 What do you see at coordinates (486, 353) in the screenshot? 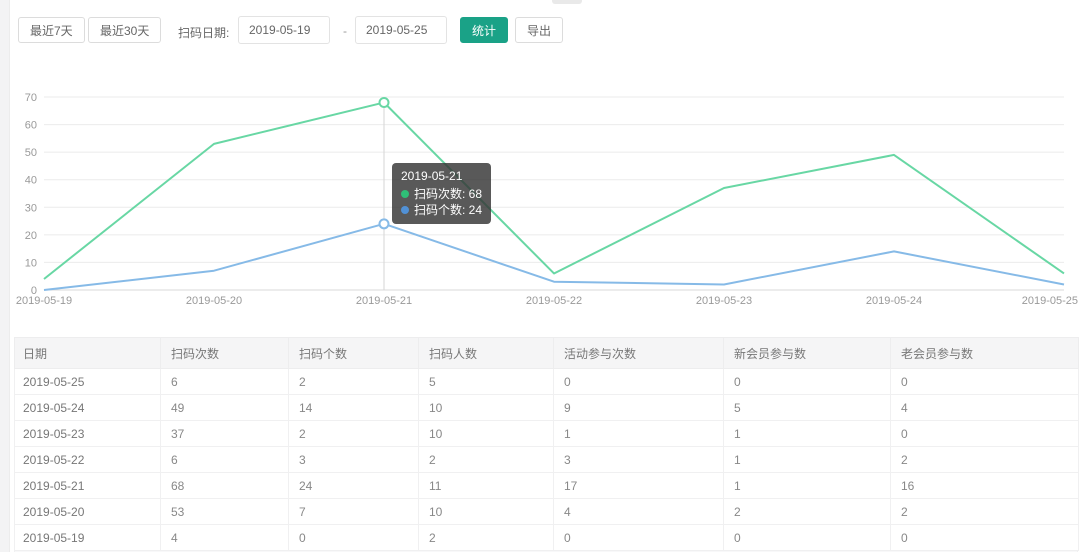
I see `table-header-cell: 扫码人数` at bounding box center [486, 353].